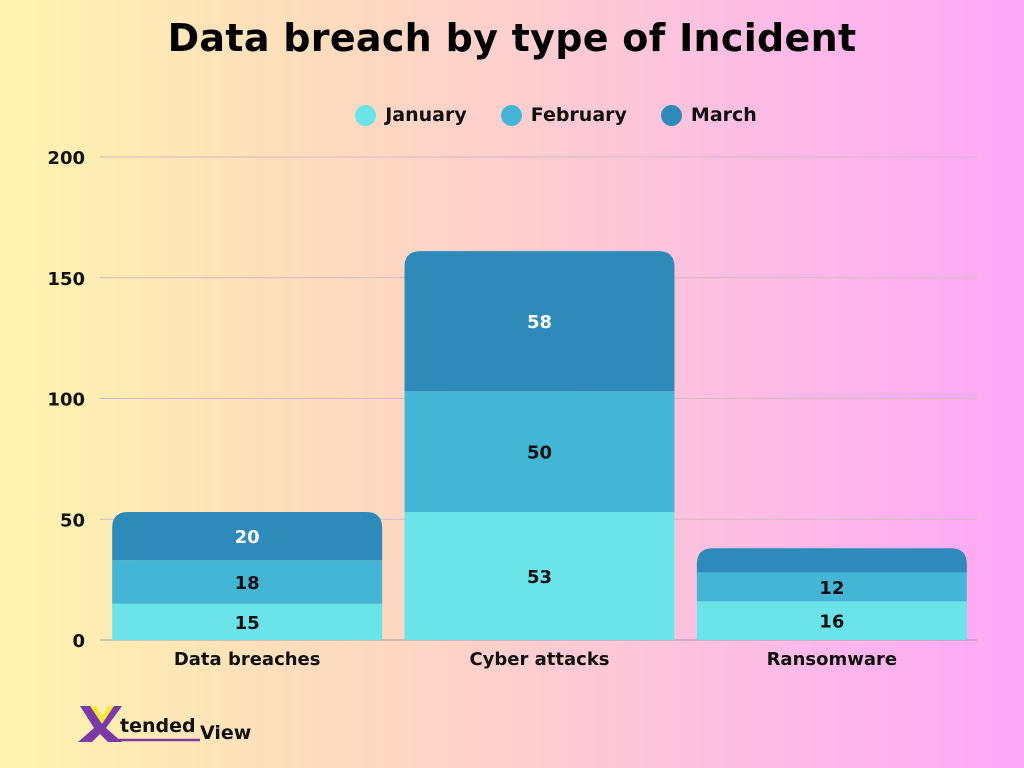  I want to click on legend-label: March, so click(723, 115).